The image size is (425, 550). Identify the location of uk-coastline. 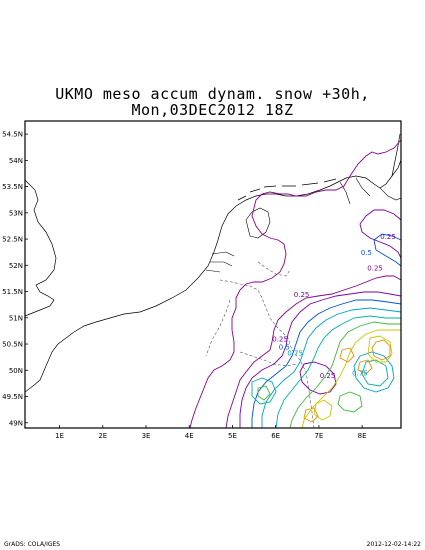
(41, 248).